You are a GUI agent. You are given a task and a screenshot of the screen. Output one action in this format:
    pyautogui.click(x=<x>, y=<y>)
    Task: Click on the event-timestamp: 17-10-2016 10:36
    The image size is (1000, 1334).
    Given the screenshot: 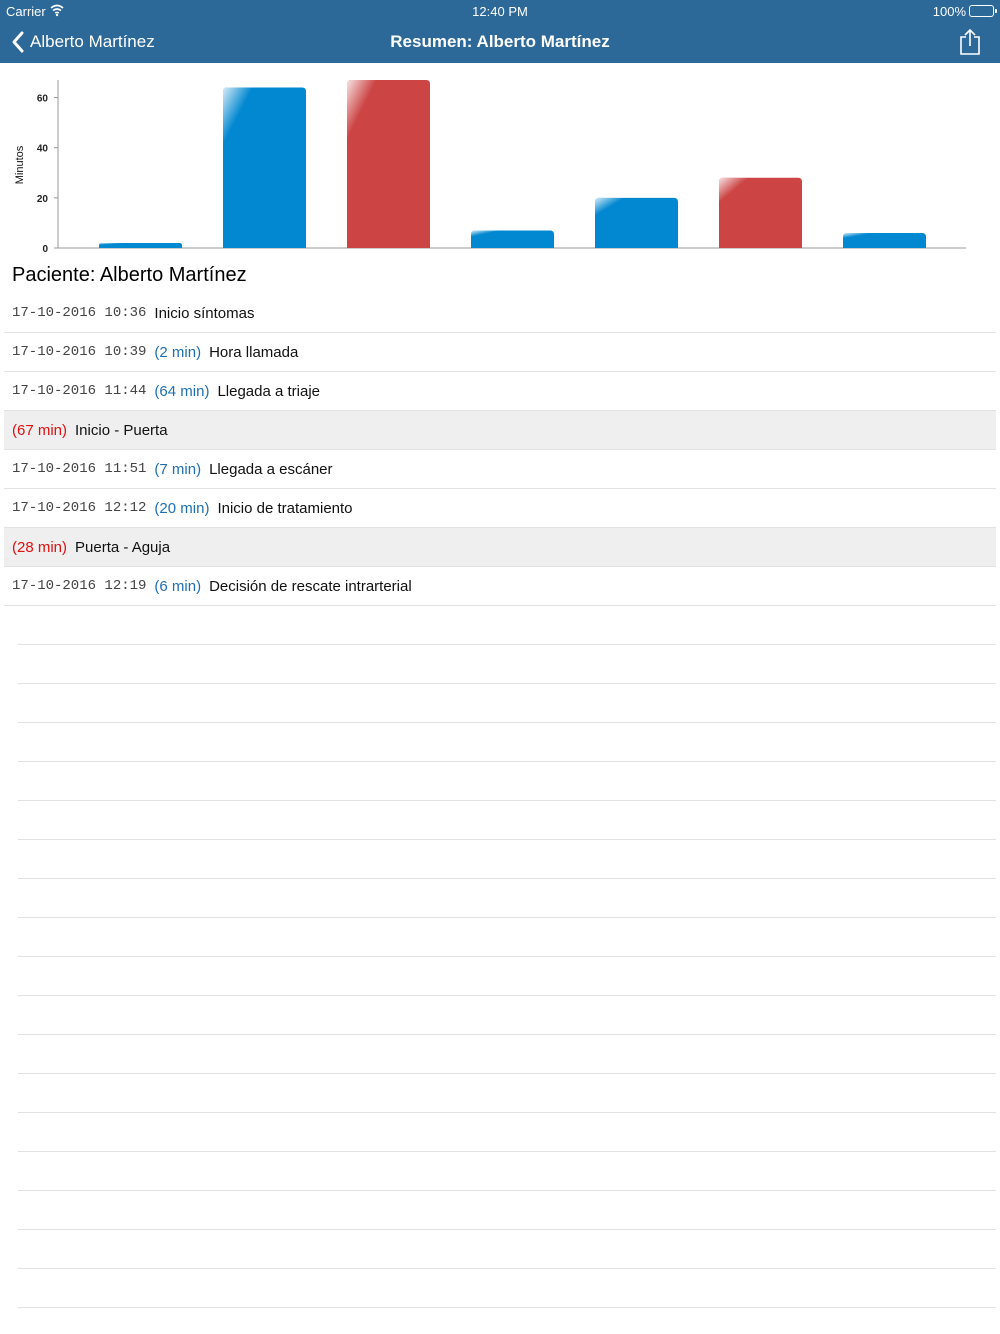 What is the action you would take?
    pyautogui.click(x=79, y=313)
    